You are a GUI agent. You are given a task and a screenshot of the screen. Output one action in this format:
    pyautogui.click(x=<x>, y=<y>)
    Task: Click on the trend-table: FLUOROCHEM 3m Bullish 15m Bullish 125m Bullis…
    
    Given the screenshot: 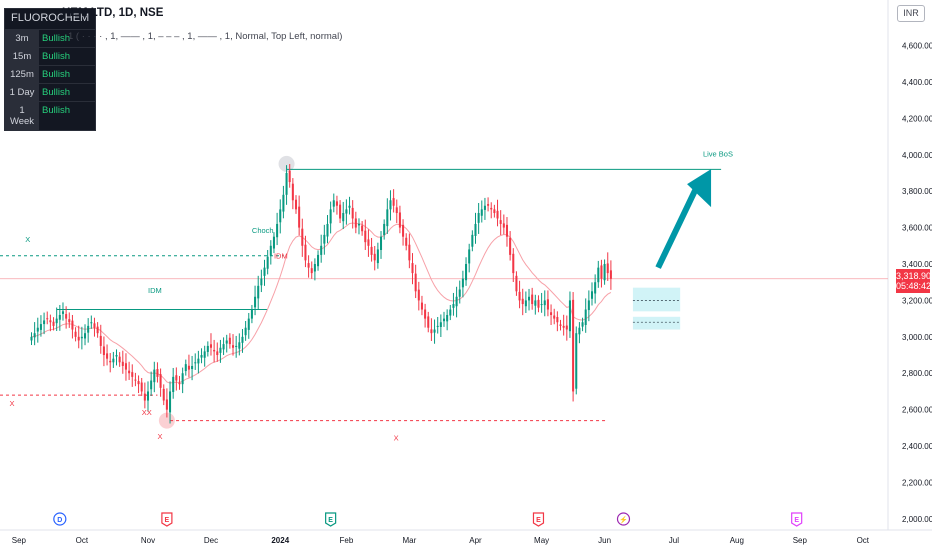 What is the action you would take?
    pyautogui.click(x=50, y=69)
    